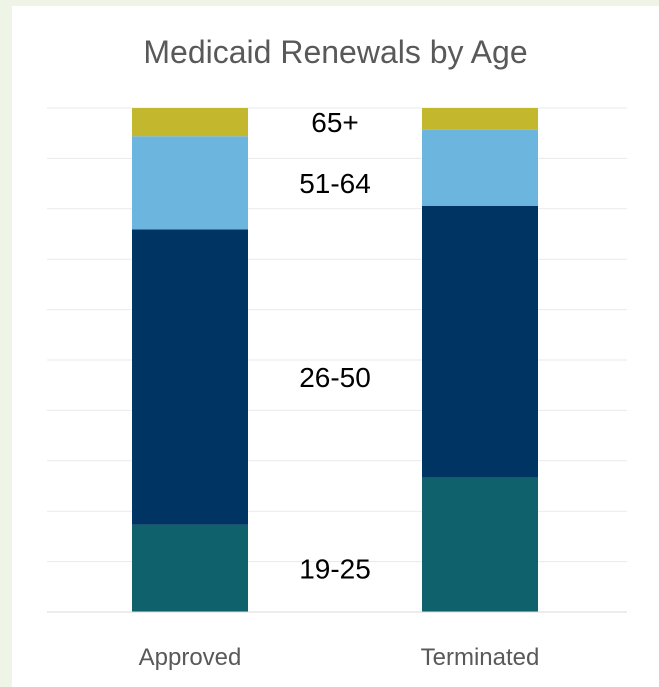 Image resolution: width=659 pixels, height=687 pixels. What do you see at coordinates (190, 122) in the screenshot?
I see `bar-segment-approved-65plus` at bounding box center [190, 122].